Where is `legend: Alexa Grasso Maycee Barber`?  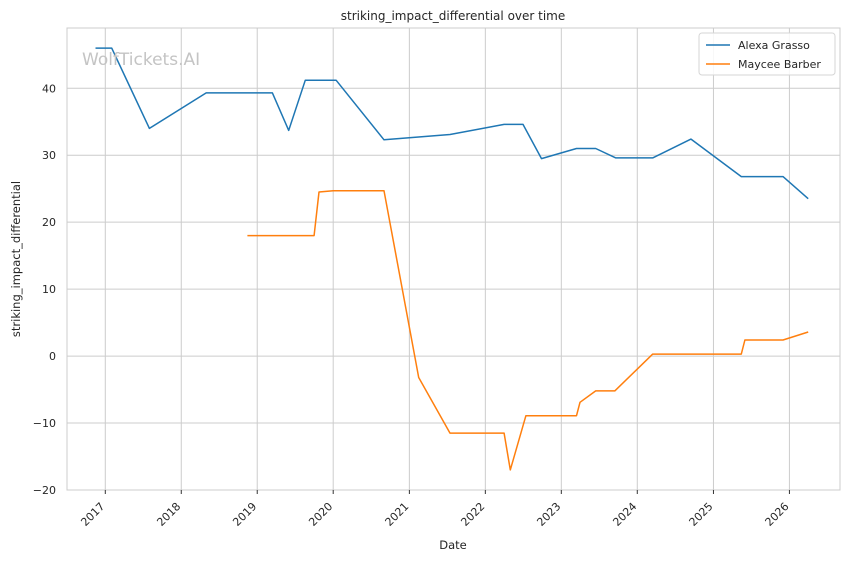 legend: Alexa Grasso Maycee Barber is located at coordinates (767, 54).